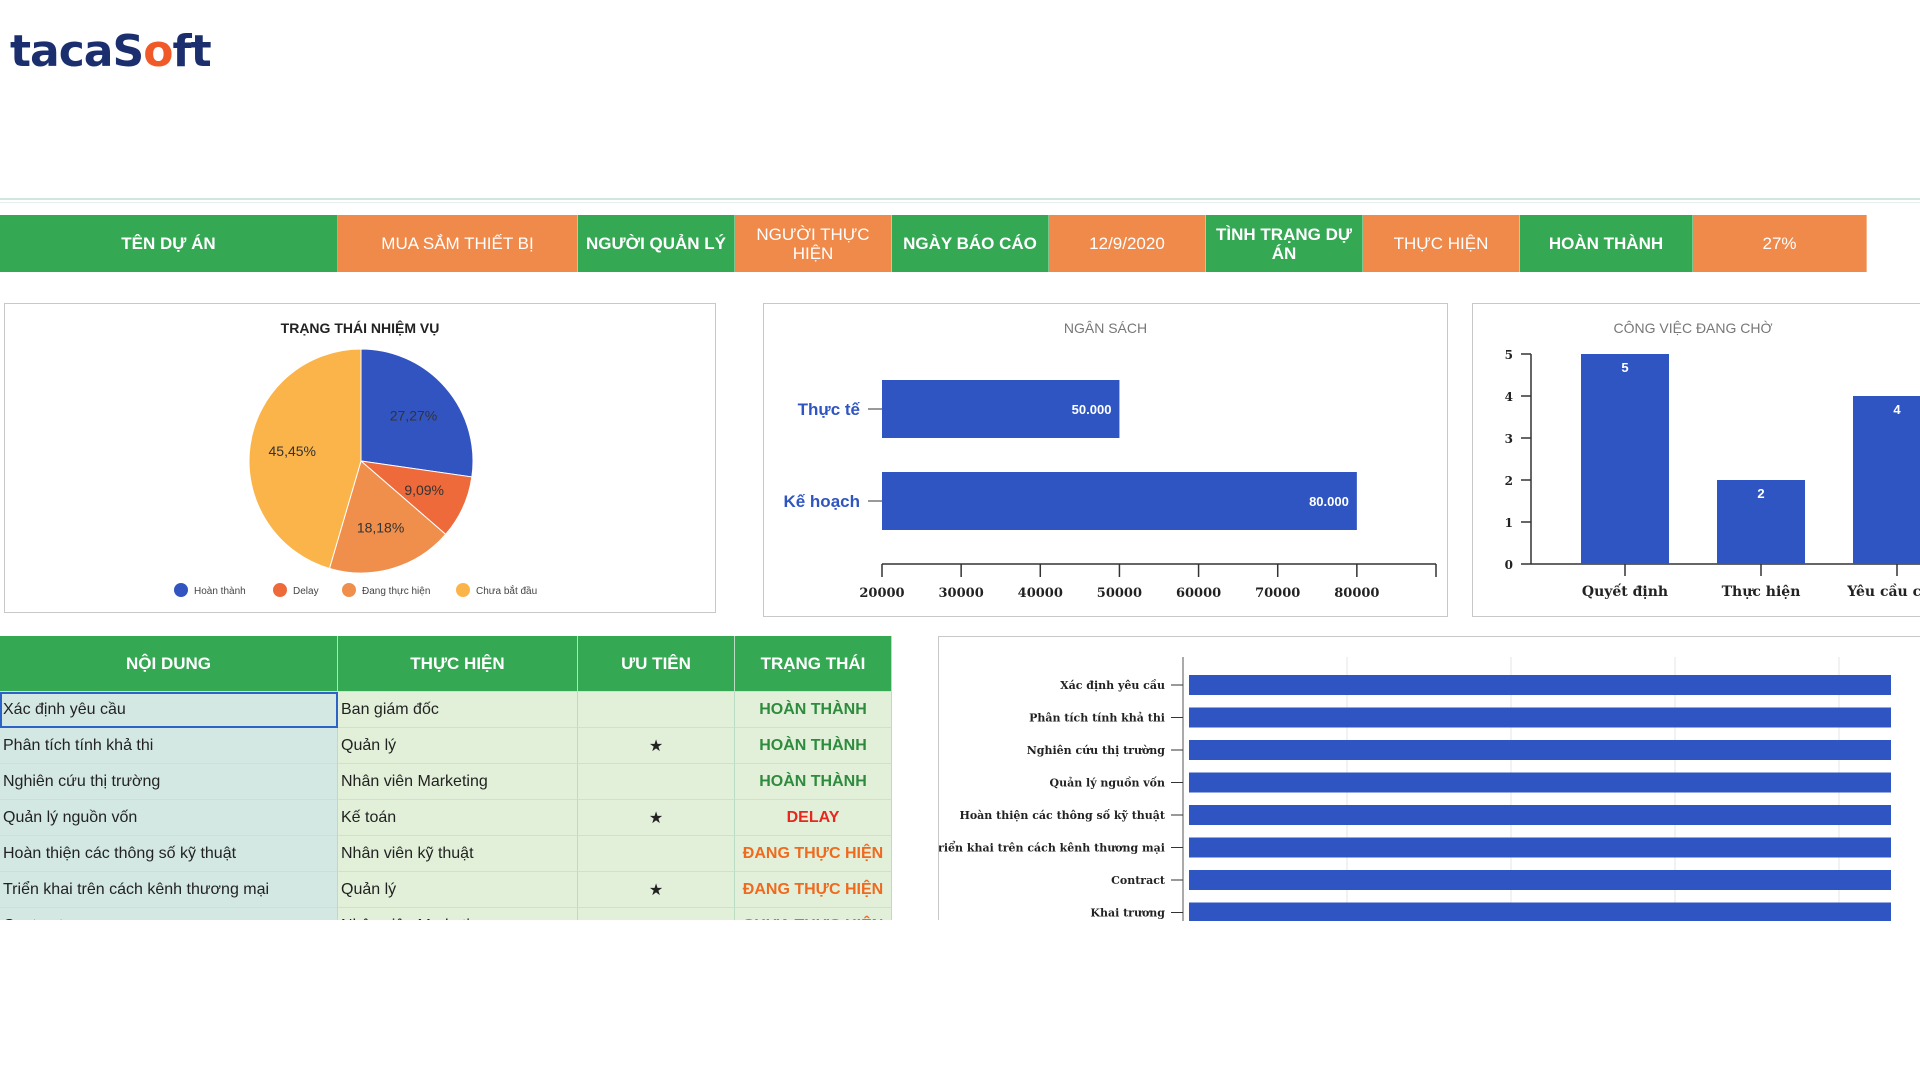 The height and width of the screenshot is (1080, 1920). Describe the element at coordinates (656, 664) in the screenshot. I see `col-header-priority: ƯU TIÊN` at that location.